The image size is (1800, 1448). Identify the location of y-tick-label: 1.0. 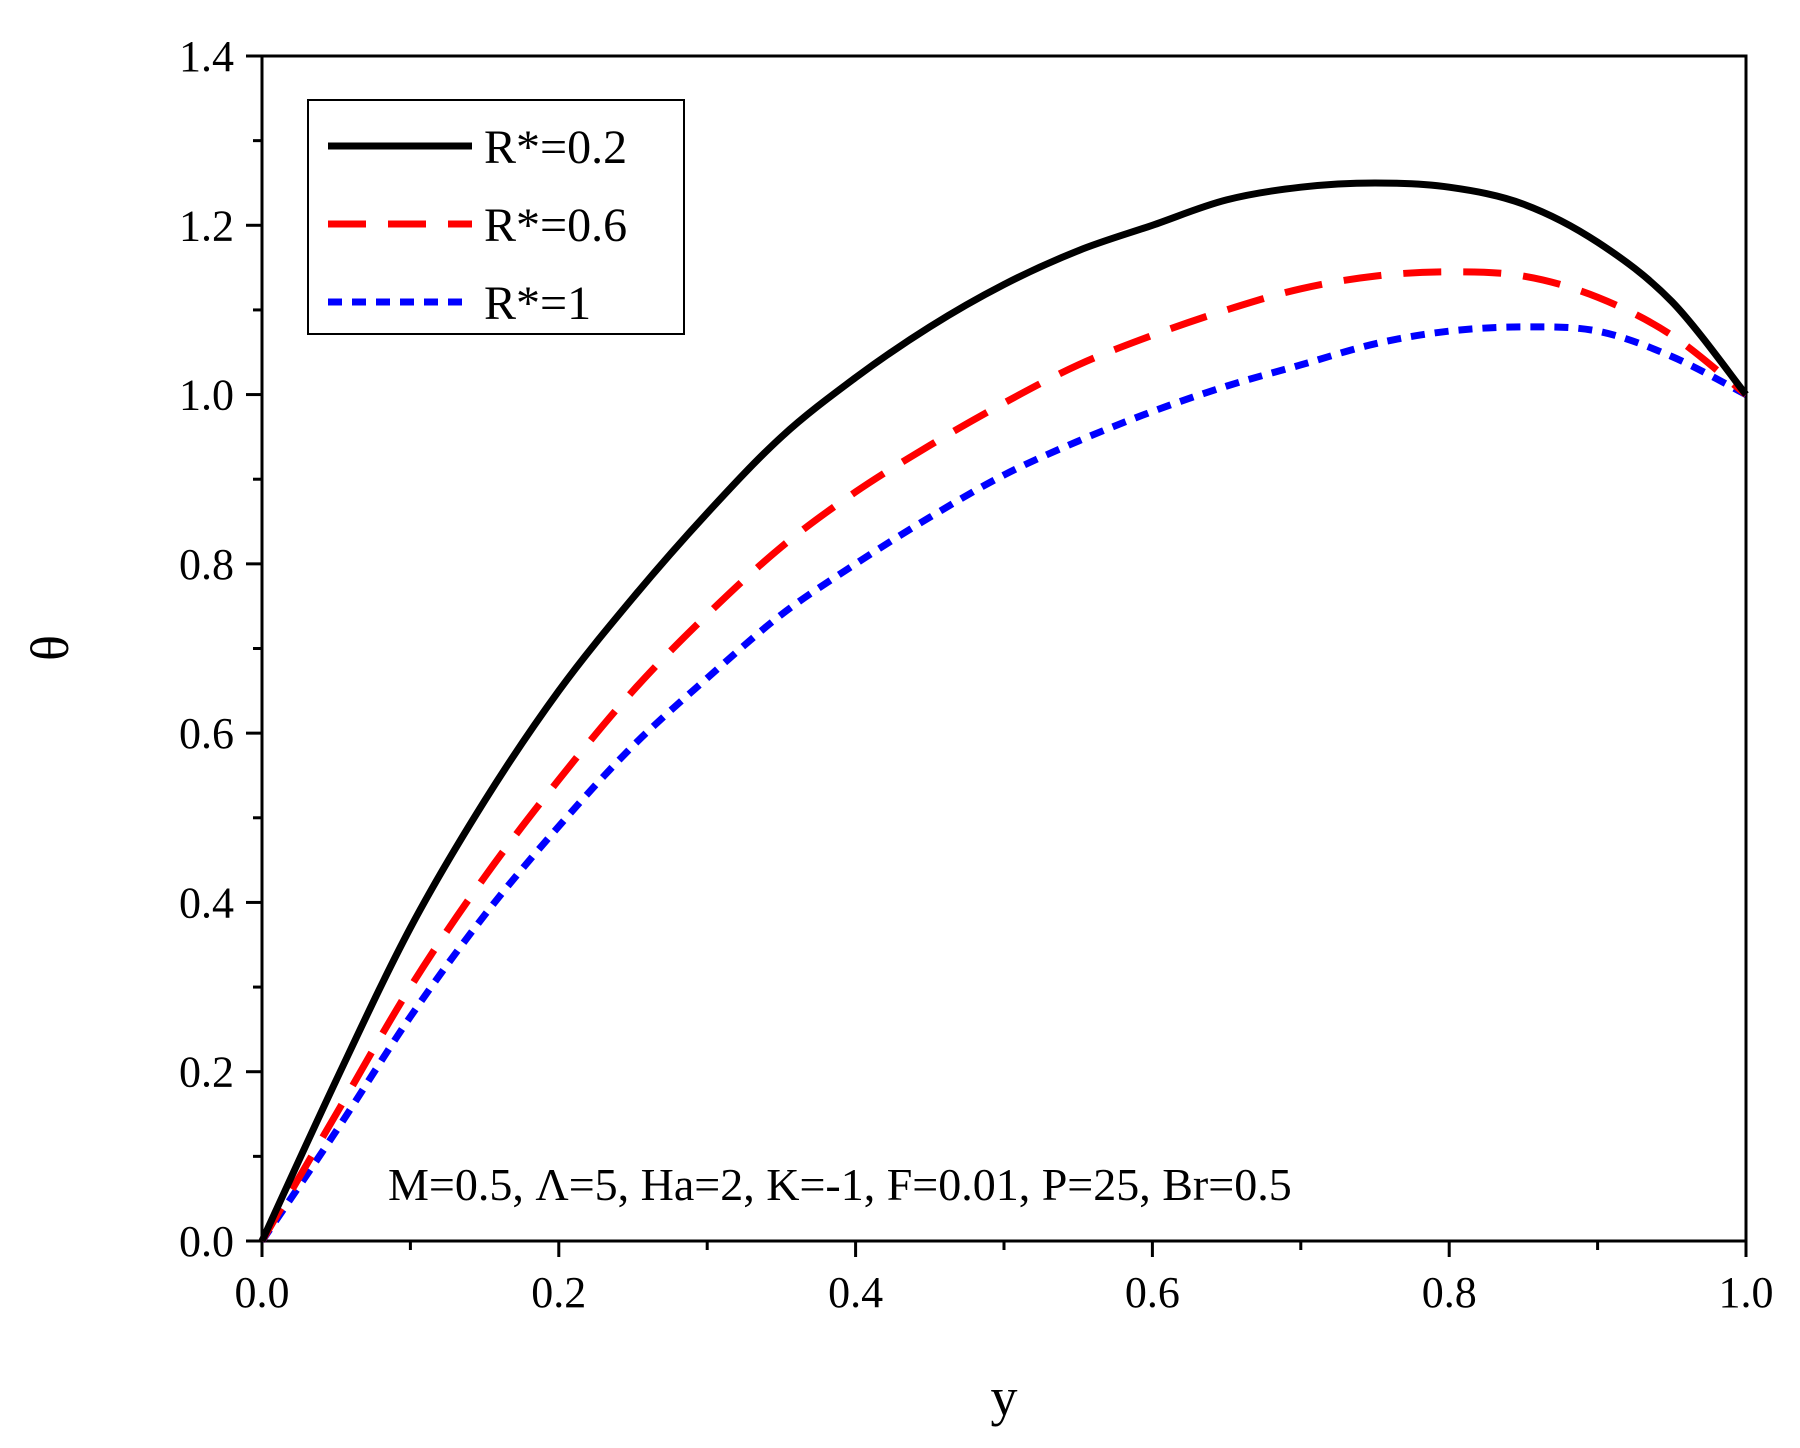
(206, 395).